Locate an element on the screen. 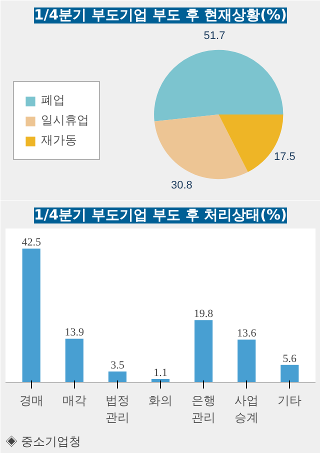 The width and height of the screenshot is (320, 453). data-label: 42.5 is located at coordinates (32, 242).